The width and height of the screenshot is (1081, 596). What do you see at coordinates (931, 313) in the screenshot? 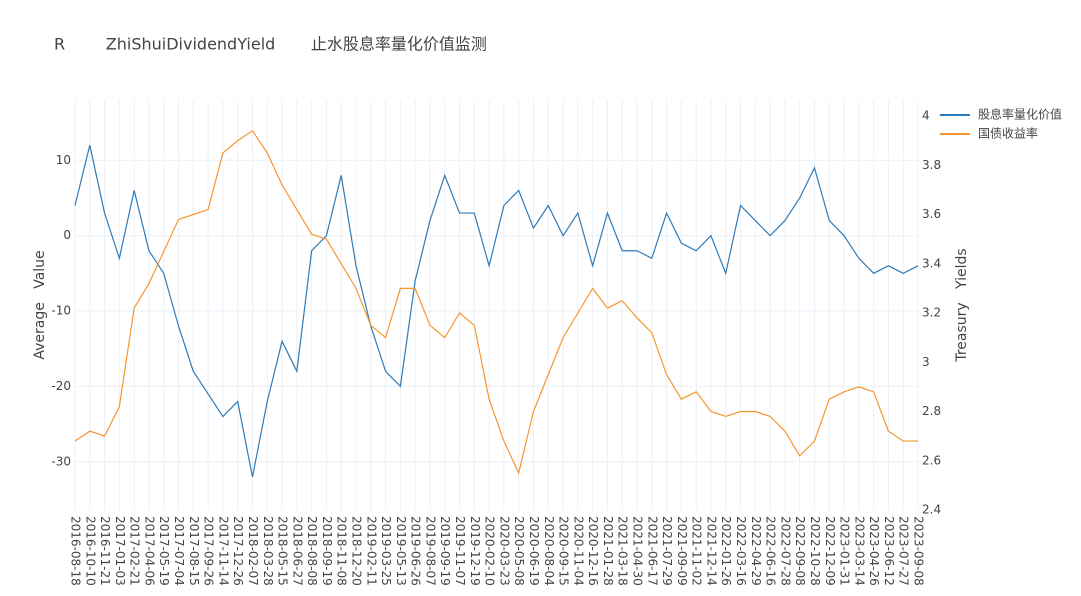
I see `y2-tick-label: 3.2` at bounding box center [931, 313].